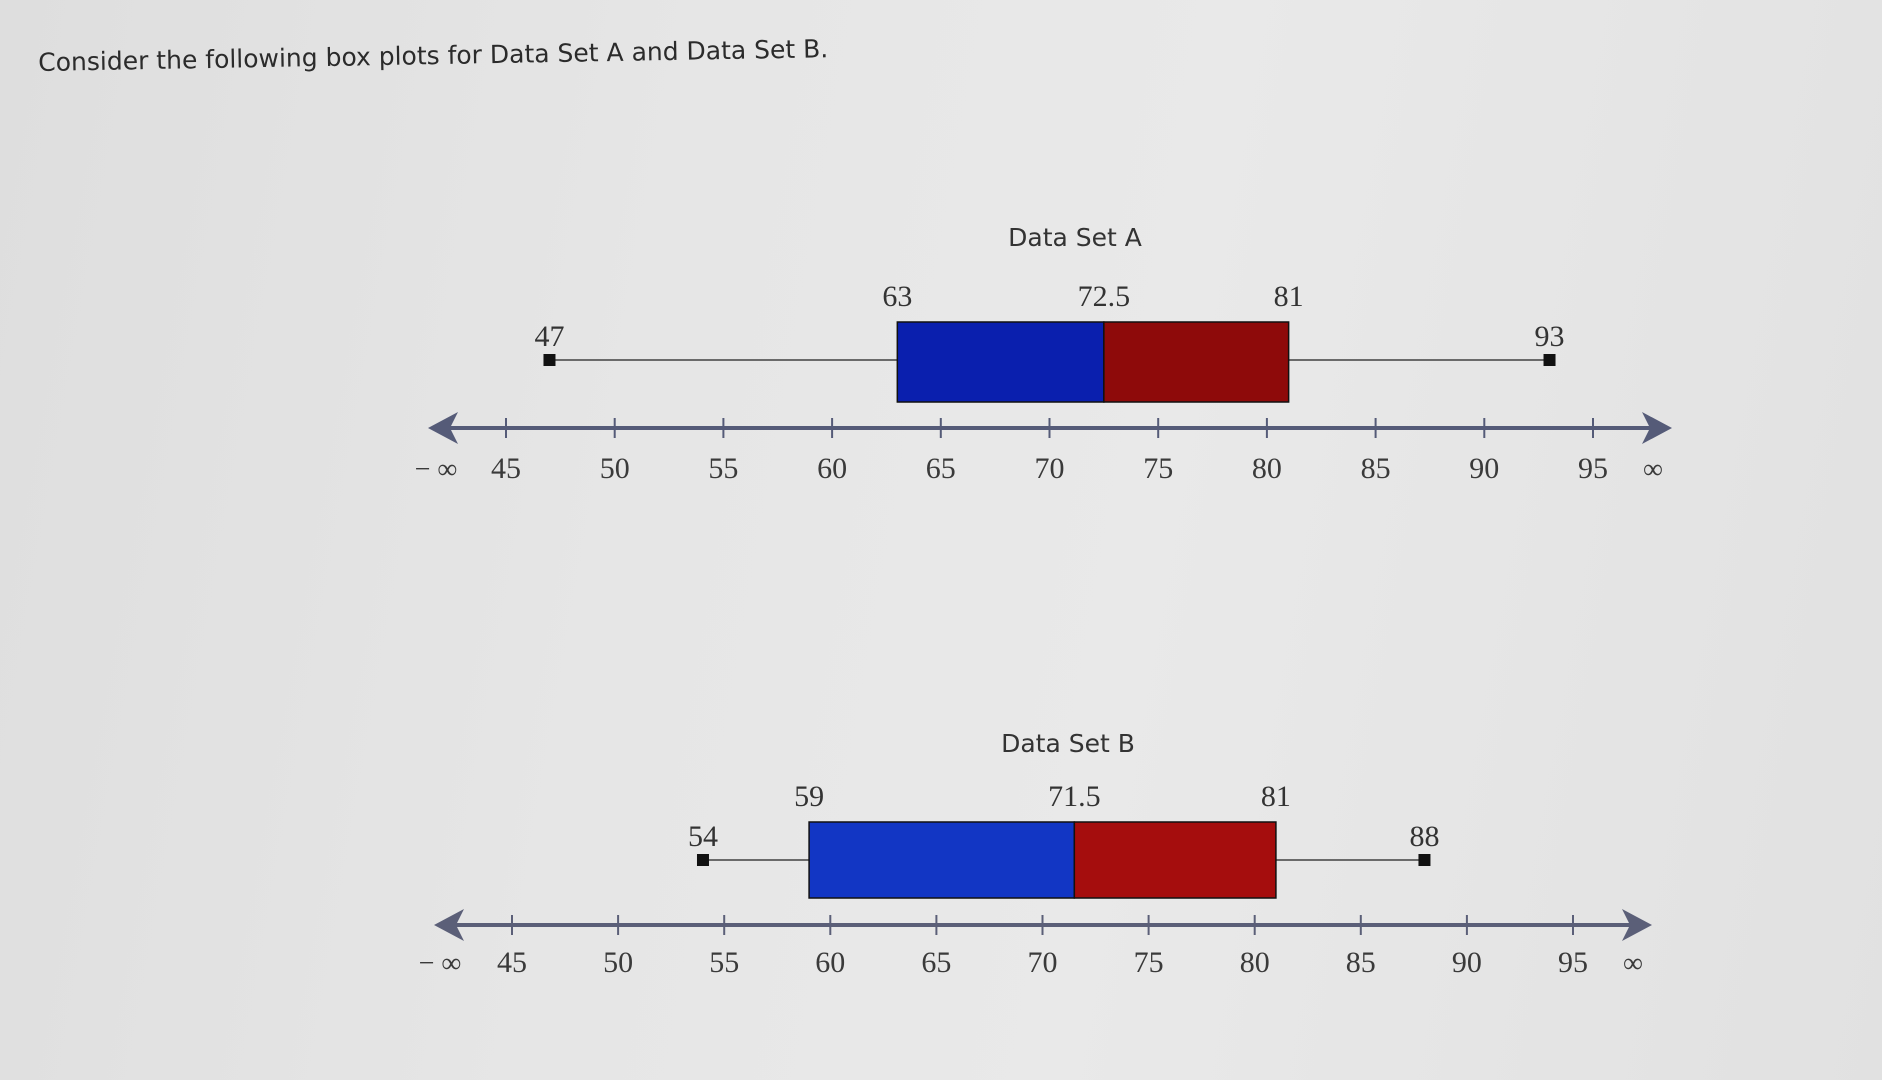 This screenshot has height=1080, width=1882. What do you see at coordinates (809, 796) in the screenshot?
I see `q1-label: 59` at bounding box center [809, 796].